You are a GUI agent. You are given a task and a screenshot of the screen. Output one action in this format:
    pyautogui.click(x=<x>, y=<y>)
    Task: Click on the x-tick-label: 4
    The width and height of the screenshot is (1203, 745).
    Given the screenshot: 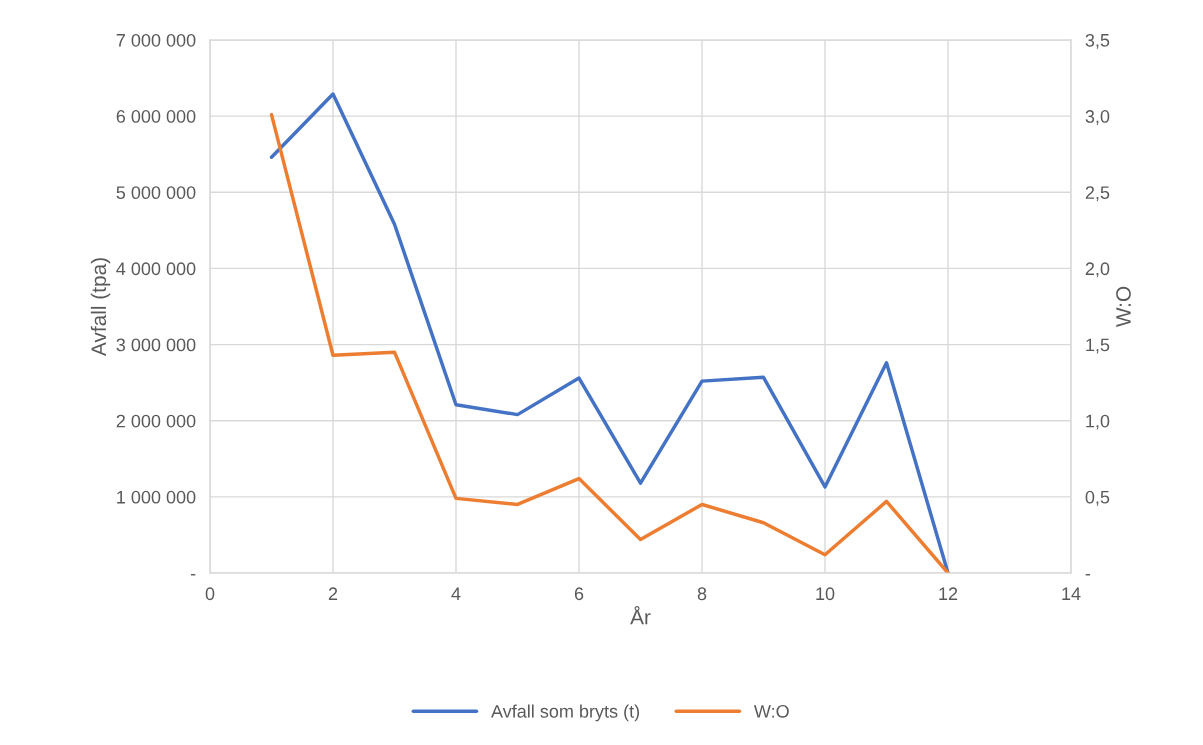 What is the action you would take?
    pyautogui.click(x=456, y=593)
    